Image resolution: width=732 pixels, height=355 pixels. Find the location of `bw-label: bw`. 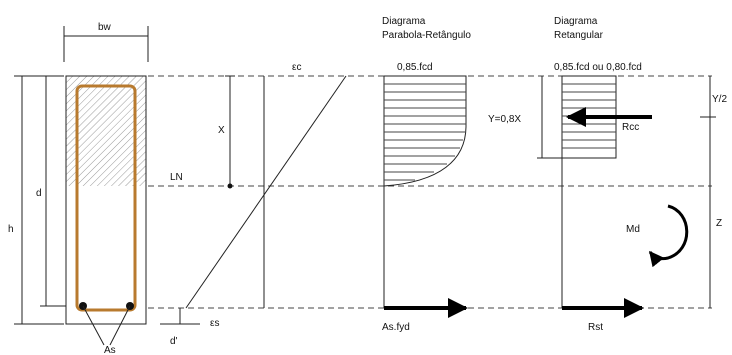

bw-label: bw is located at coordinates (105, 27).